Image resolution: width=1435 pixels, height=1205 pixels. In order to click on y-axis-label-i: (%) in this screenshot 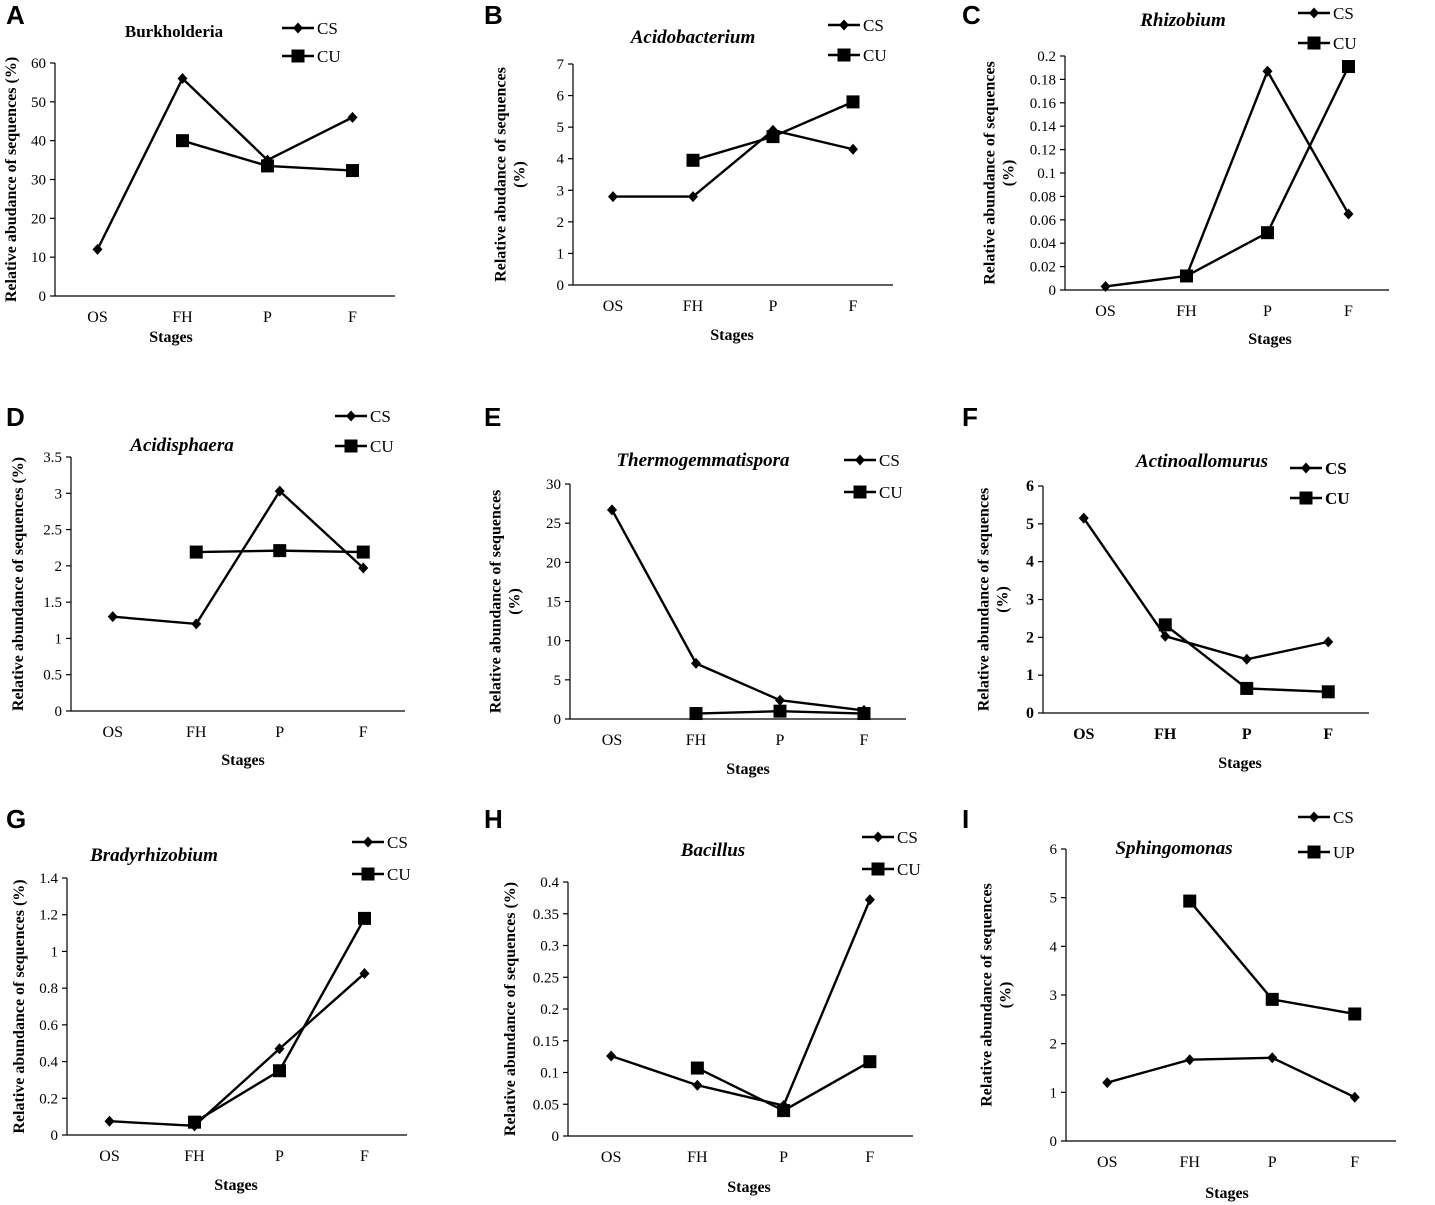, I will do `click(1006, 995)`.